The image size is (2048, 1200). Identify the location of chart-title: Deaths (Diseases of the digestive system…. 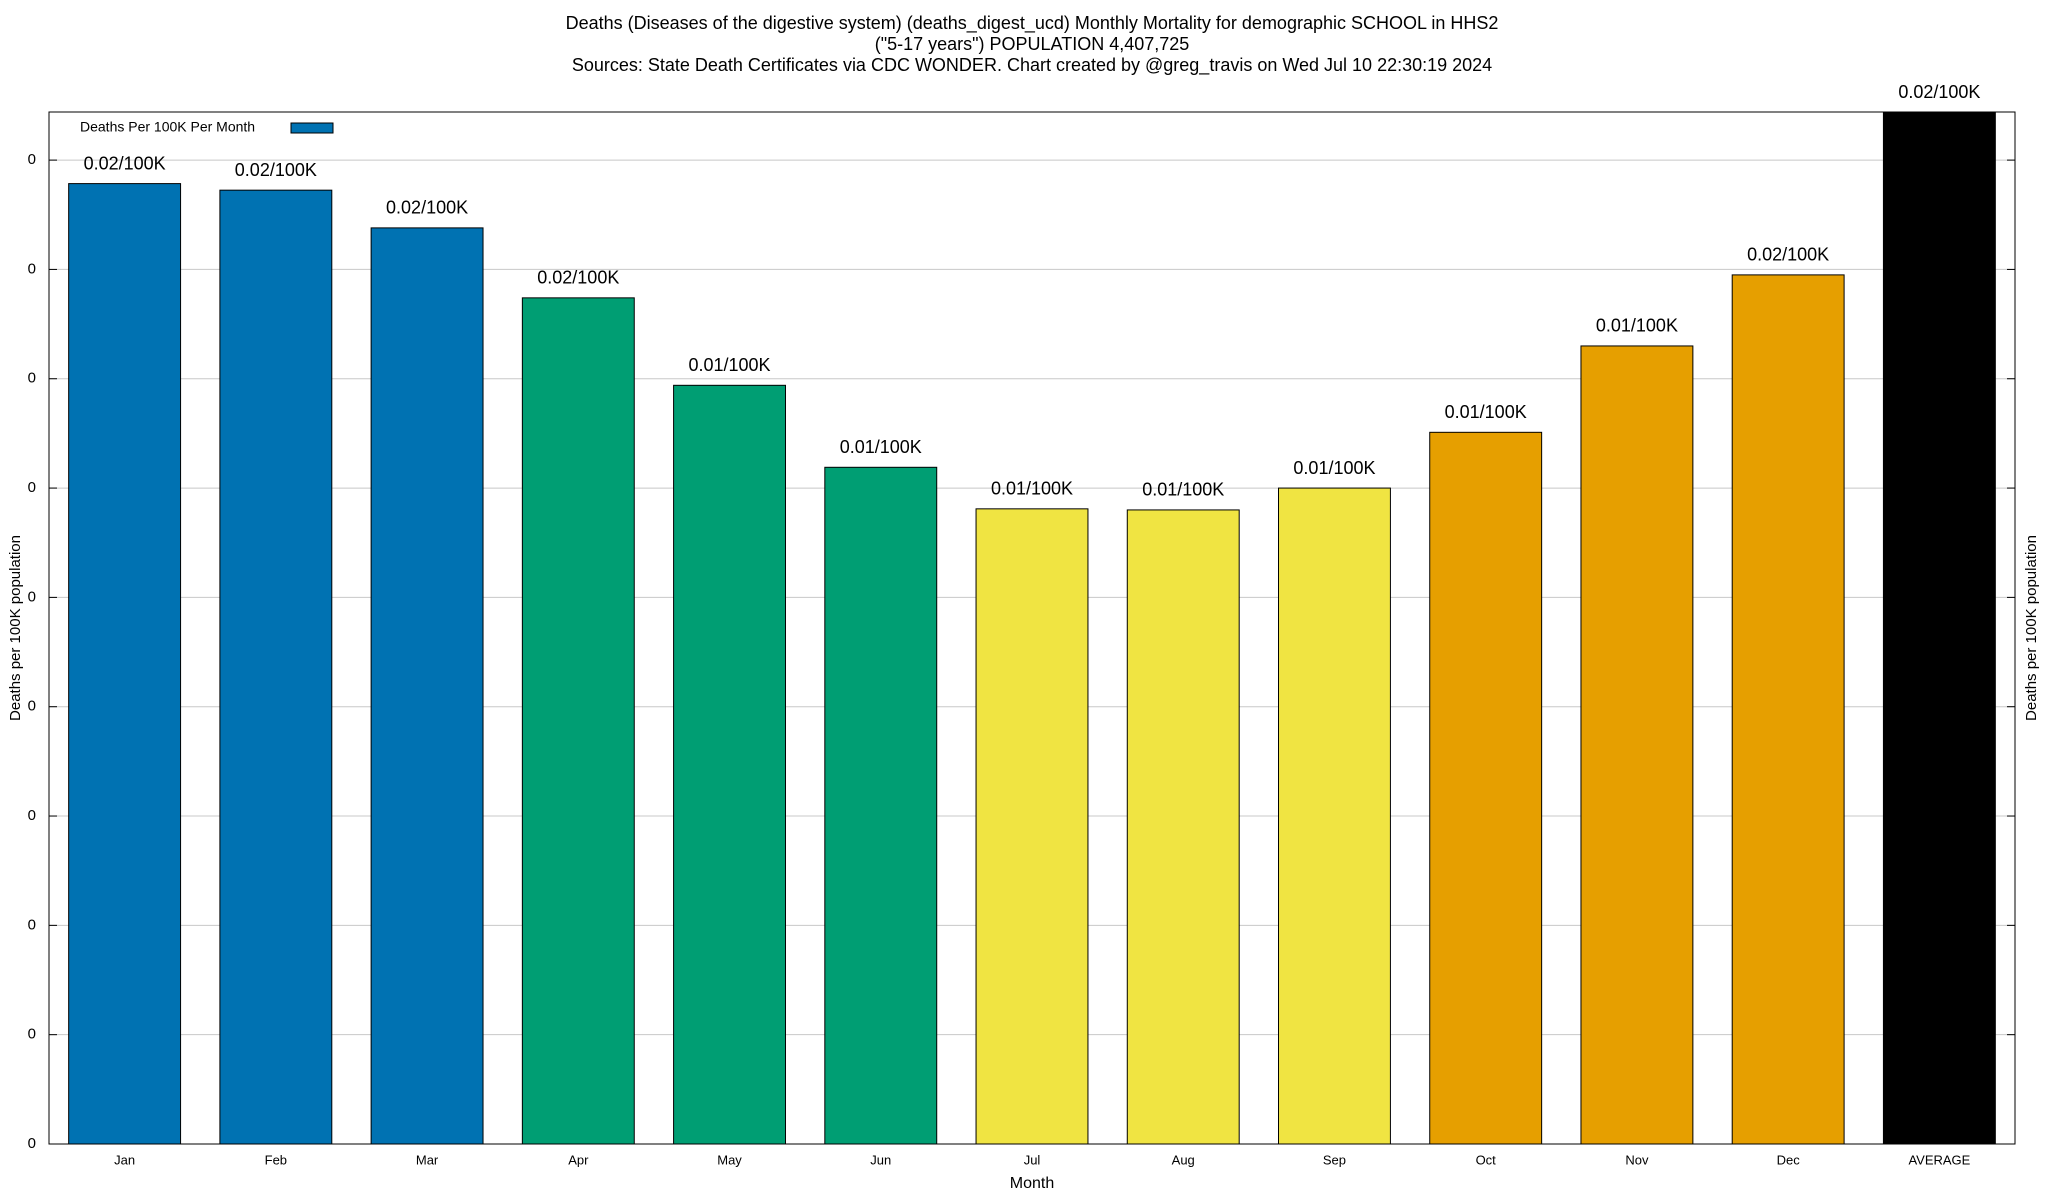
(1032, 23).